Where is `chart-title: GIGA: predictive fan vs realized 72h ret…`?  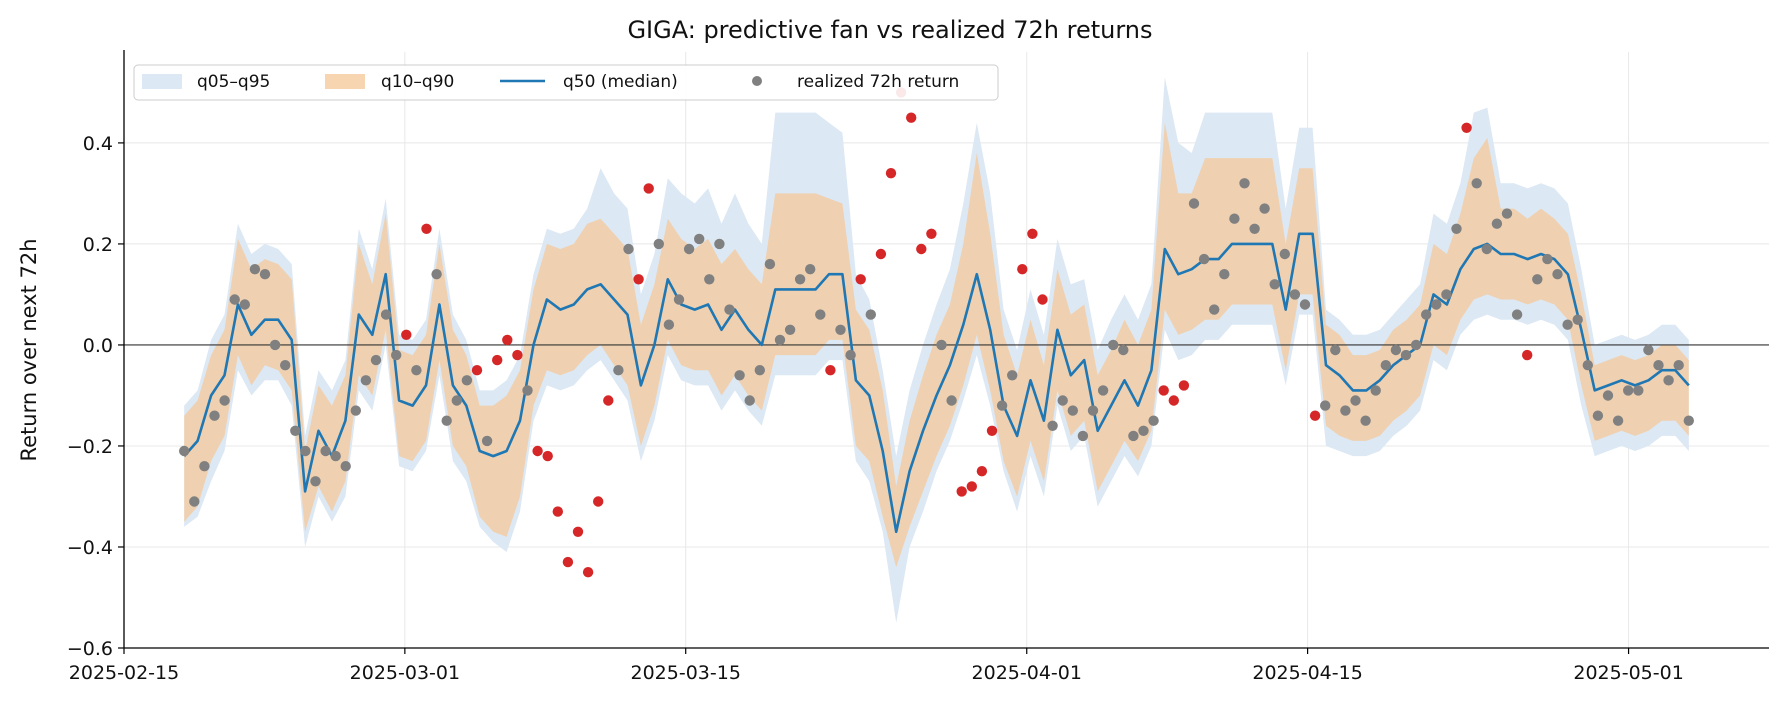 chart-title: GIGA: predictive fan vs realized 72h ret… is located at coordinates (889, 30).